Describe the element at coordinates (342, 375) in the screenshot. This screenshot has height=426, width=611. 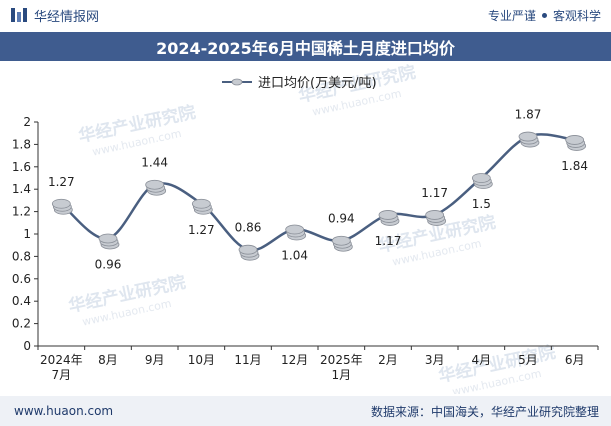
I see `x-tick-label-line: 1月` at that location.